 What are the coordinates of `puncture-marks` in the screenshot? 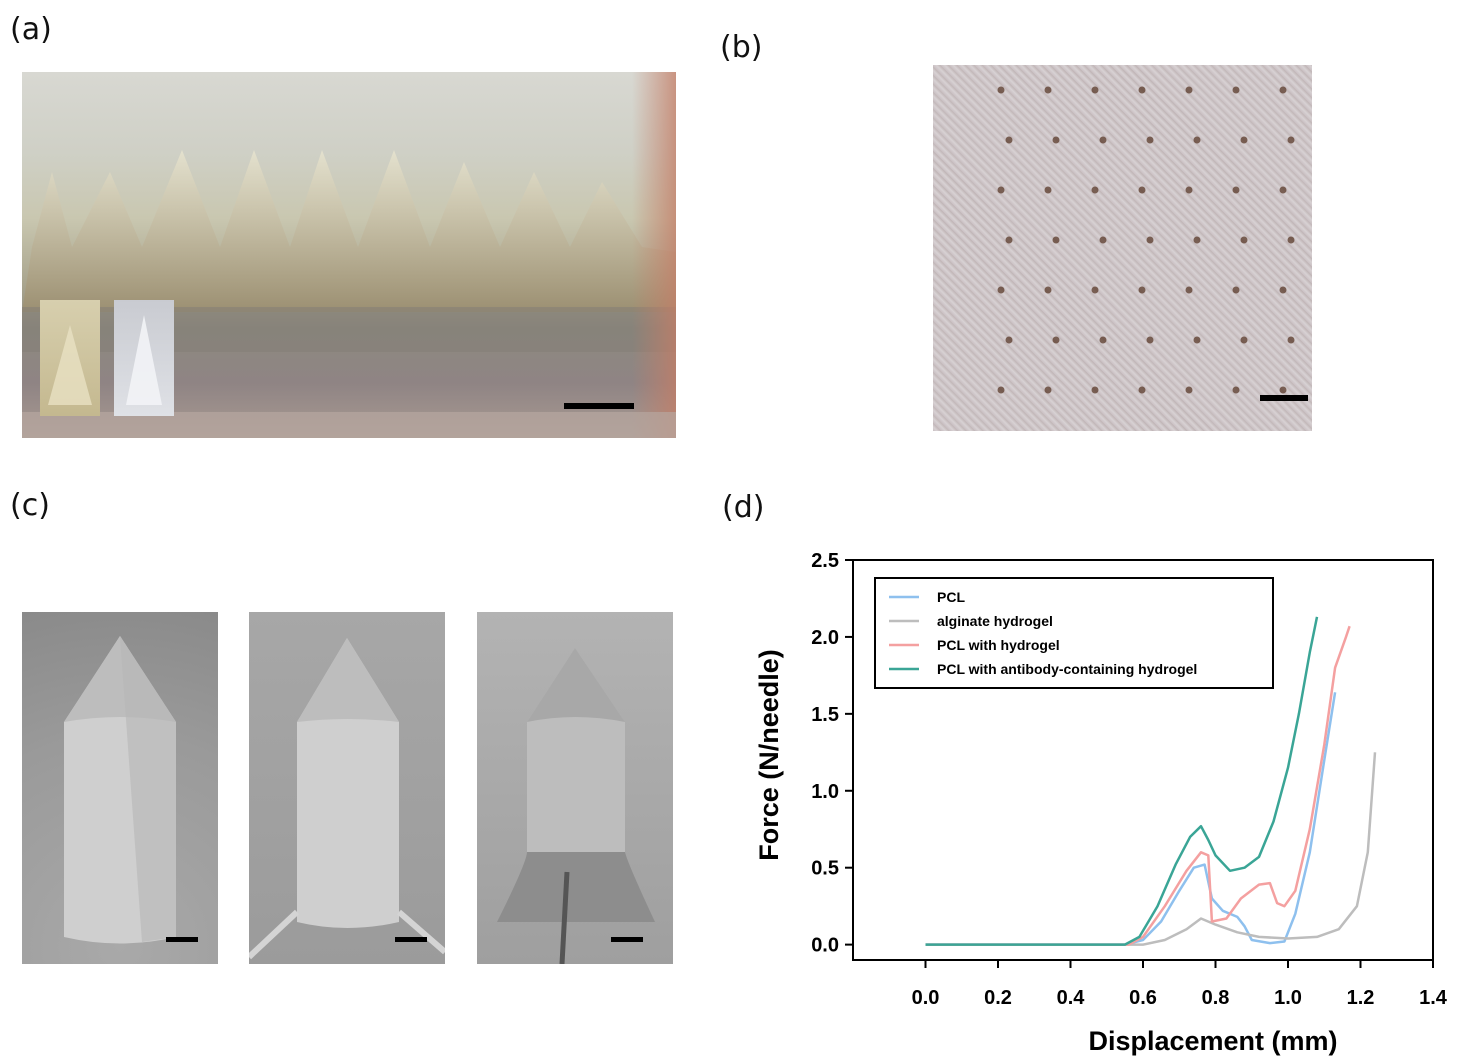 It's located at (1146, 240).